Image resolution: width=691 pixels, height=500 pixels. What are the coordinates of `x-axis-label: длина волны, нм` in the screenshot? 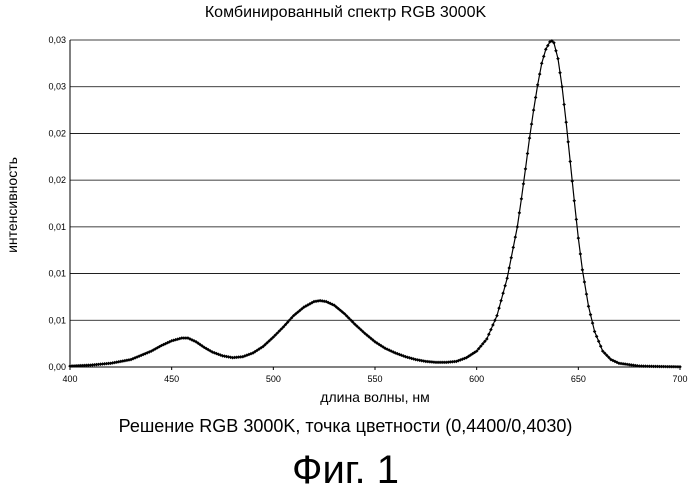 It's located at (375, 397).